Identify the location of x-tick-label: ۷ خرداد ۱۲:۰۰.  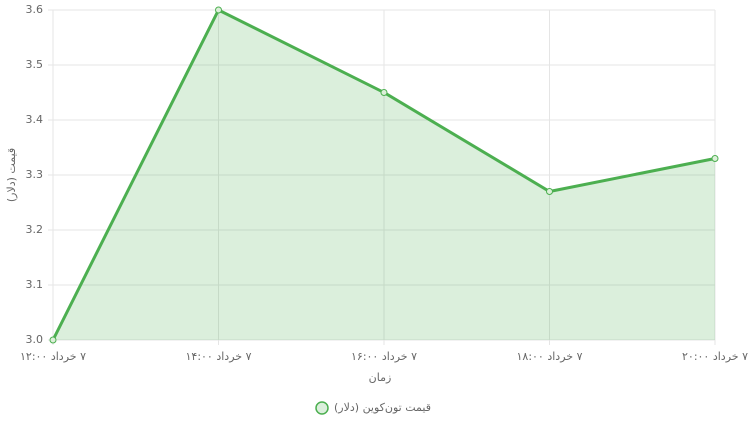
(53, 356).